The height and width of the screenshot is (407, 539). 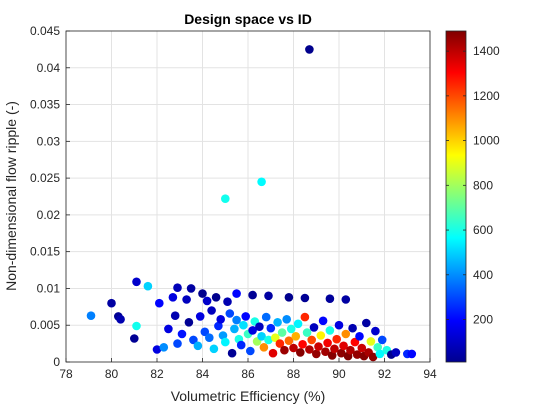 What do you see at coordinates (203, 374) in the screenshot?
I see `x-tick-label: 84` at bounding box center [203, 374].